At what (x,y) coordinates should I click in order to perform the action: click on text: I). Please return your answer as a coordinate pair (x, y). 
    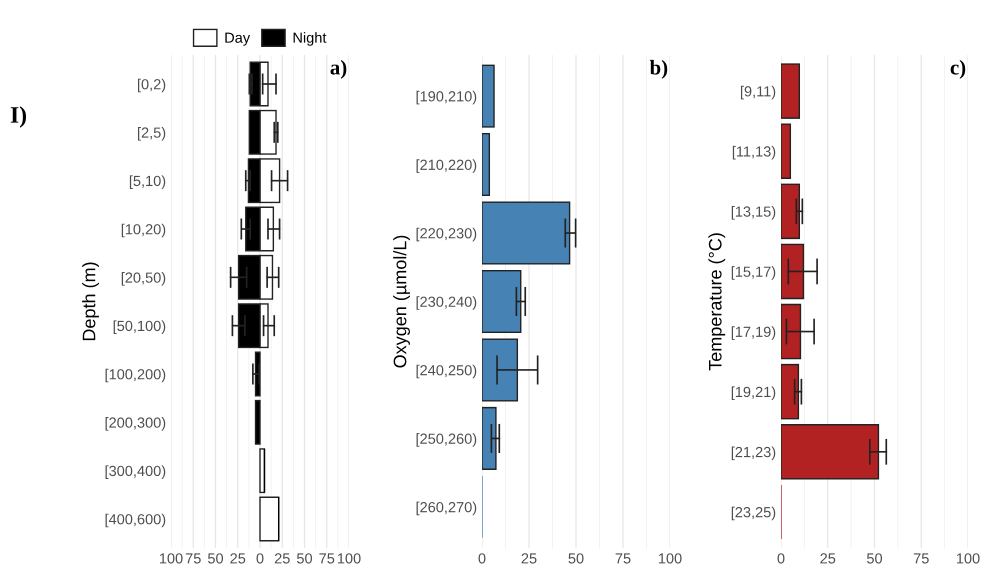
    Looking at the image, I should click on (18, 117).